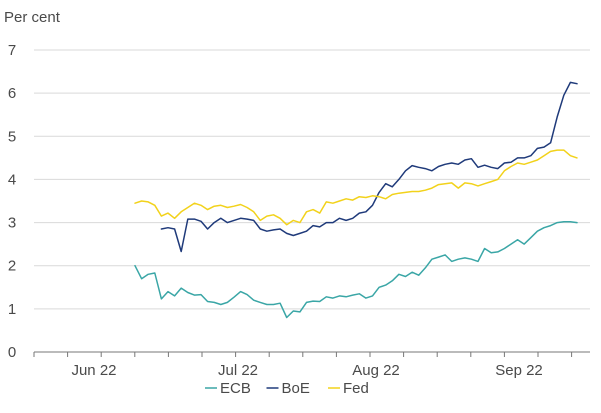  I want to click on y-tick-label: 3, so click(12, 223).